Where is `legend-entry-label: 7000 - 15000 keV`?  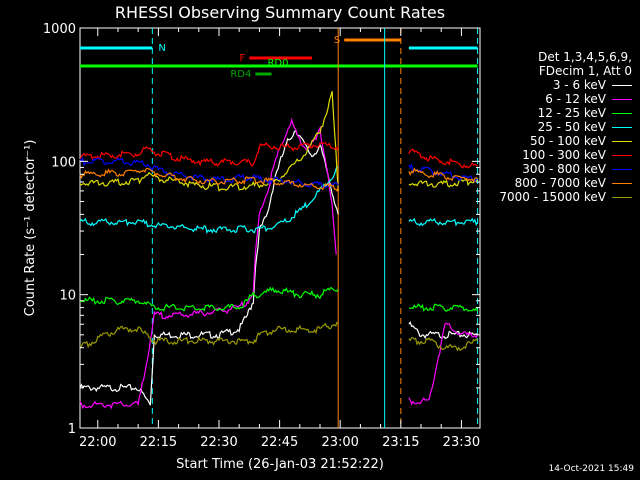 legend-entry-label: 7000 - 15000 keV is located at coordinates (552, 197).